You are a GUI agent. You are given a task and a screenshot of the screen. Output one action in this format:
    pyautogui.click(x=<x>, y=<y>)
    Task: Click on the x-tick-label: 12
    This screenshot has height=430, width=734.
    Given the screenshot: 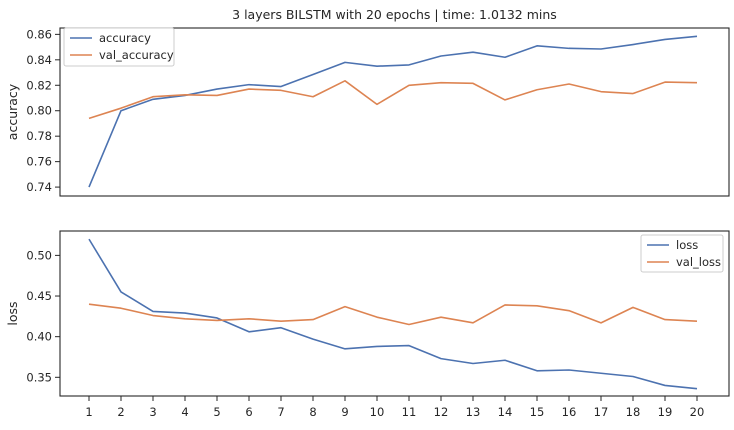 What is the action you would take?
    pyautogui.click(x=441, y=412)
    